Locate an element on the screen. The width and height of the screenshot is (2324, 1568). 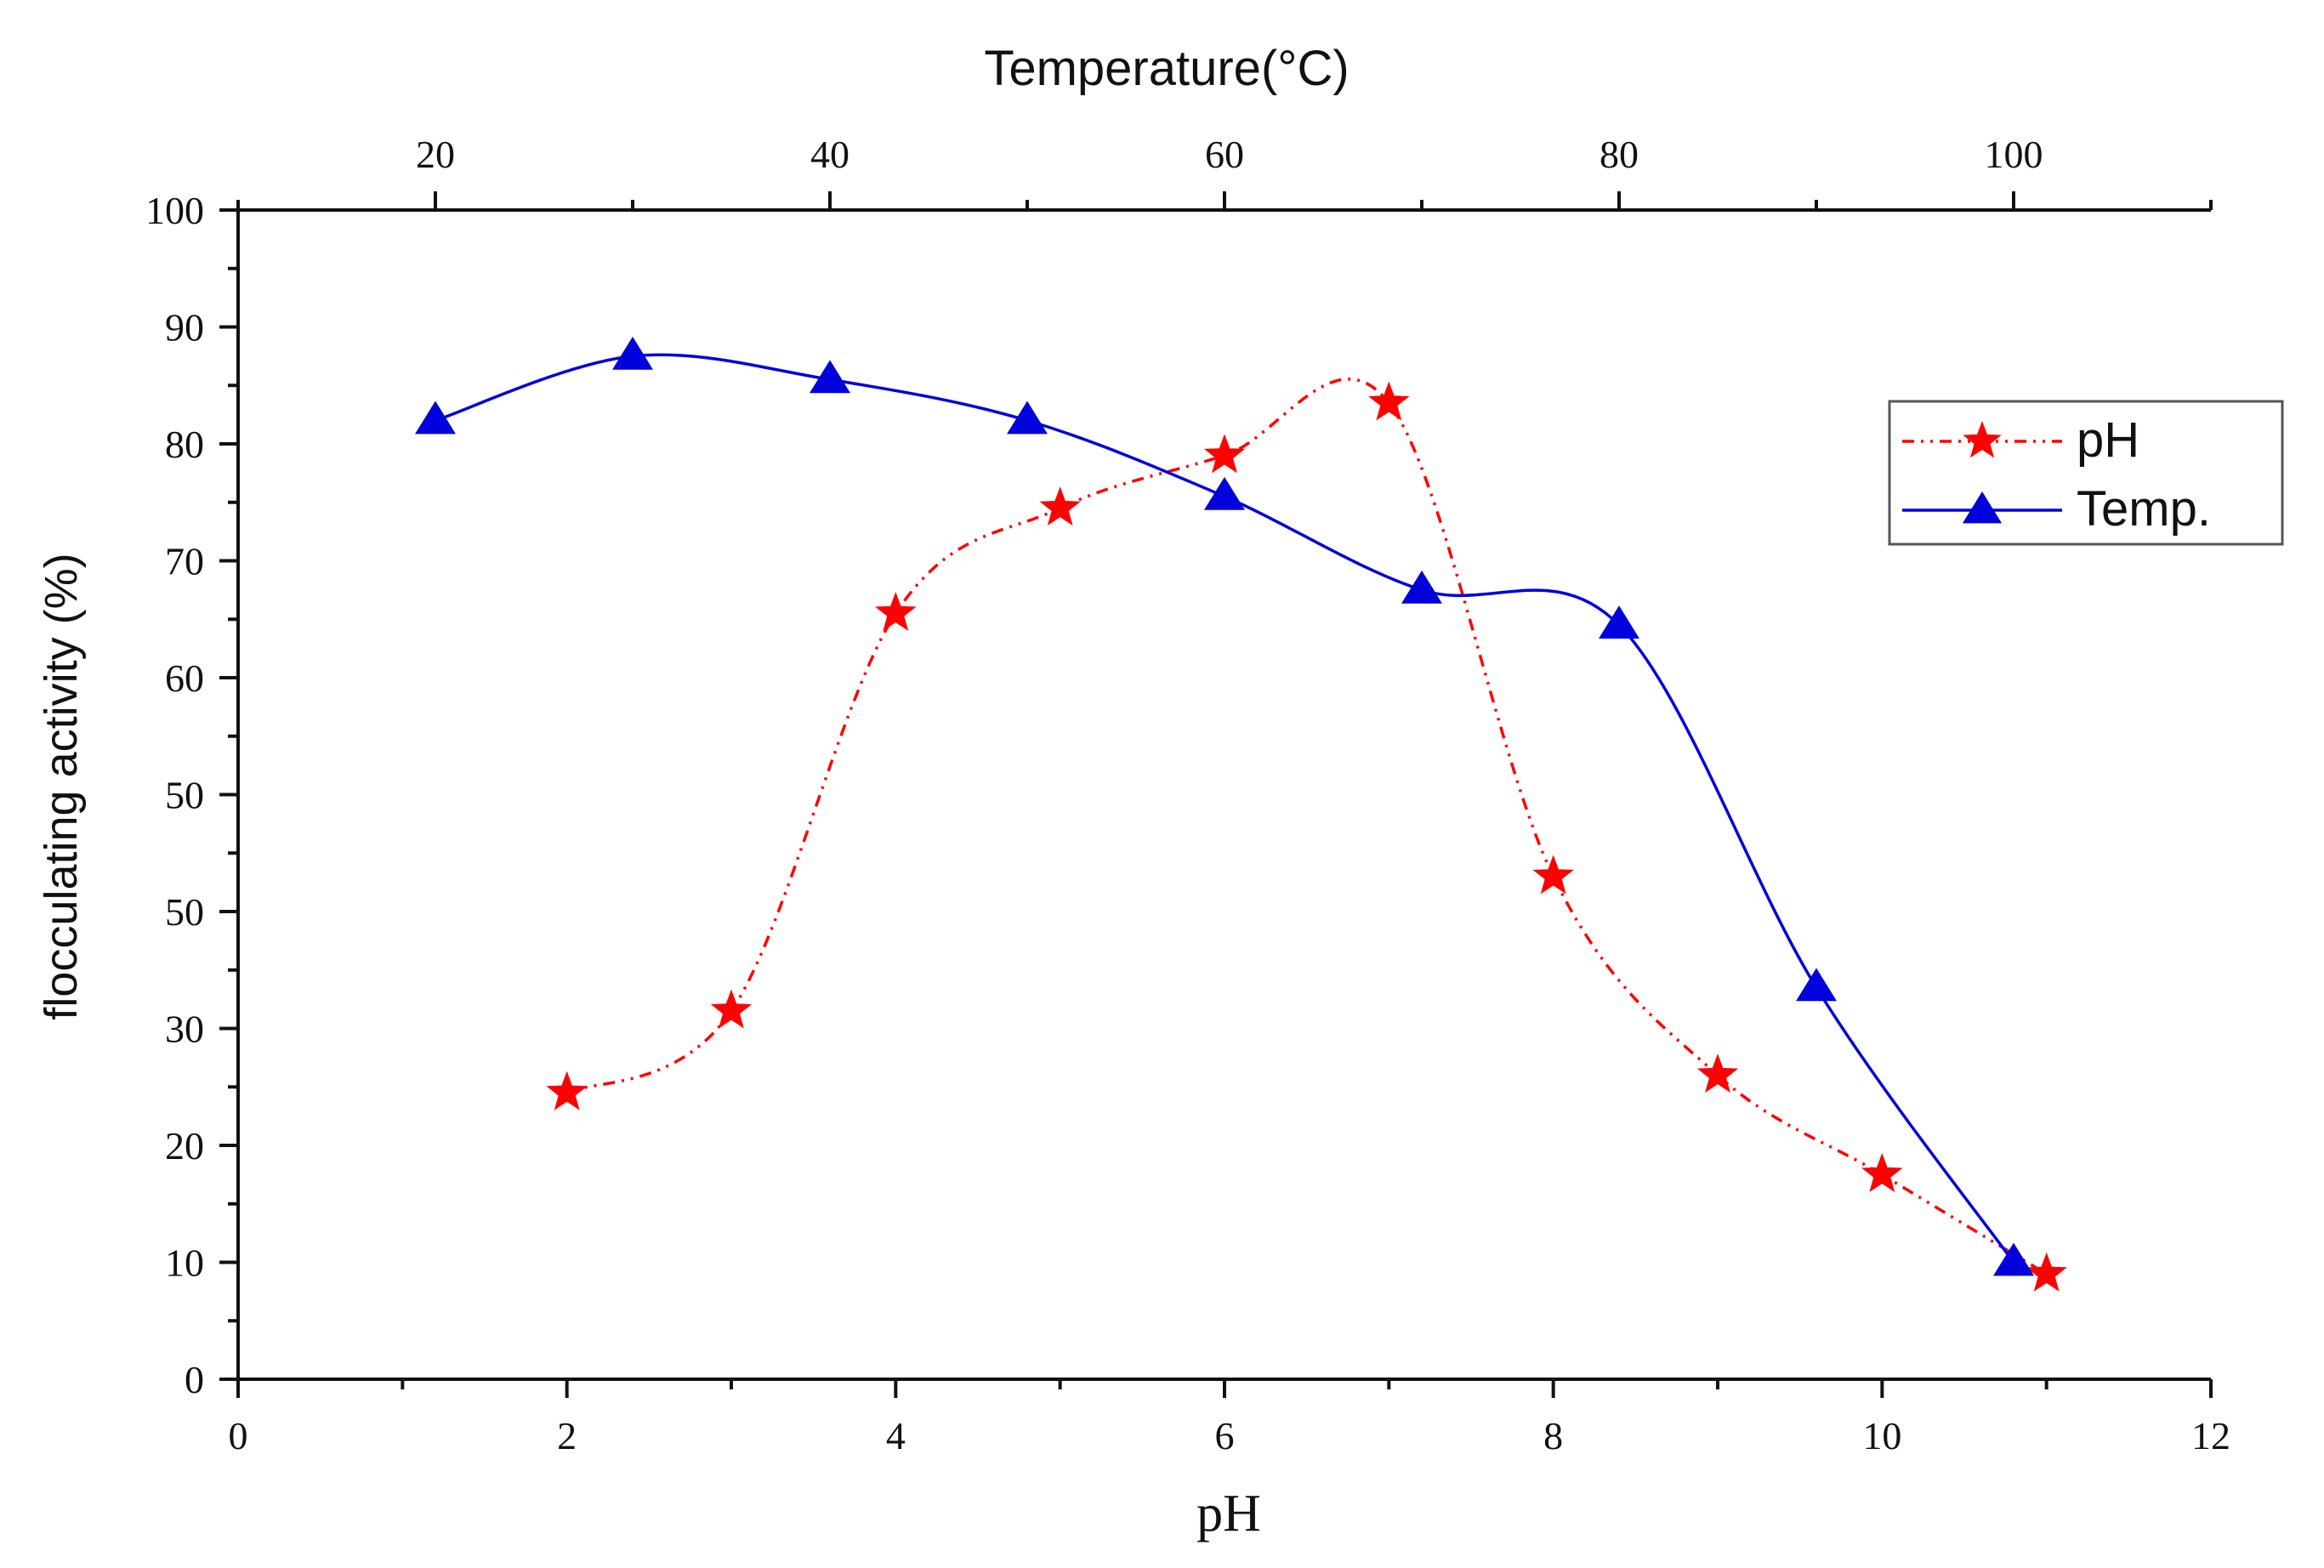
x-axis-label: pH is located at coordinates (1228, 1513).